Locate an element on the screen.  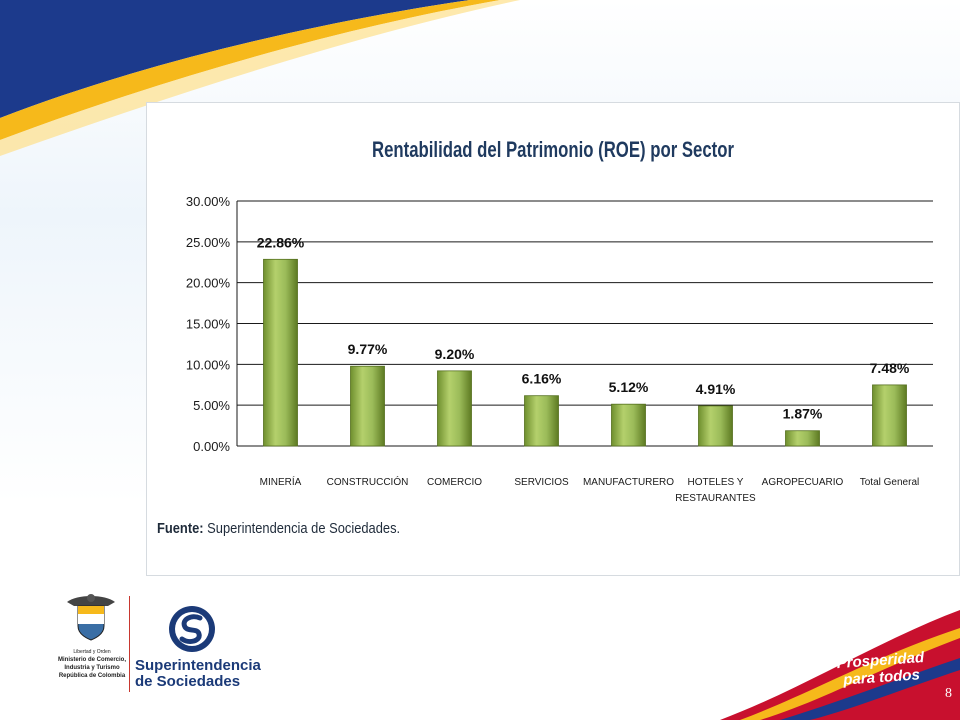
gov-line-4: República de Colombia is located at coordinates (92, 676).